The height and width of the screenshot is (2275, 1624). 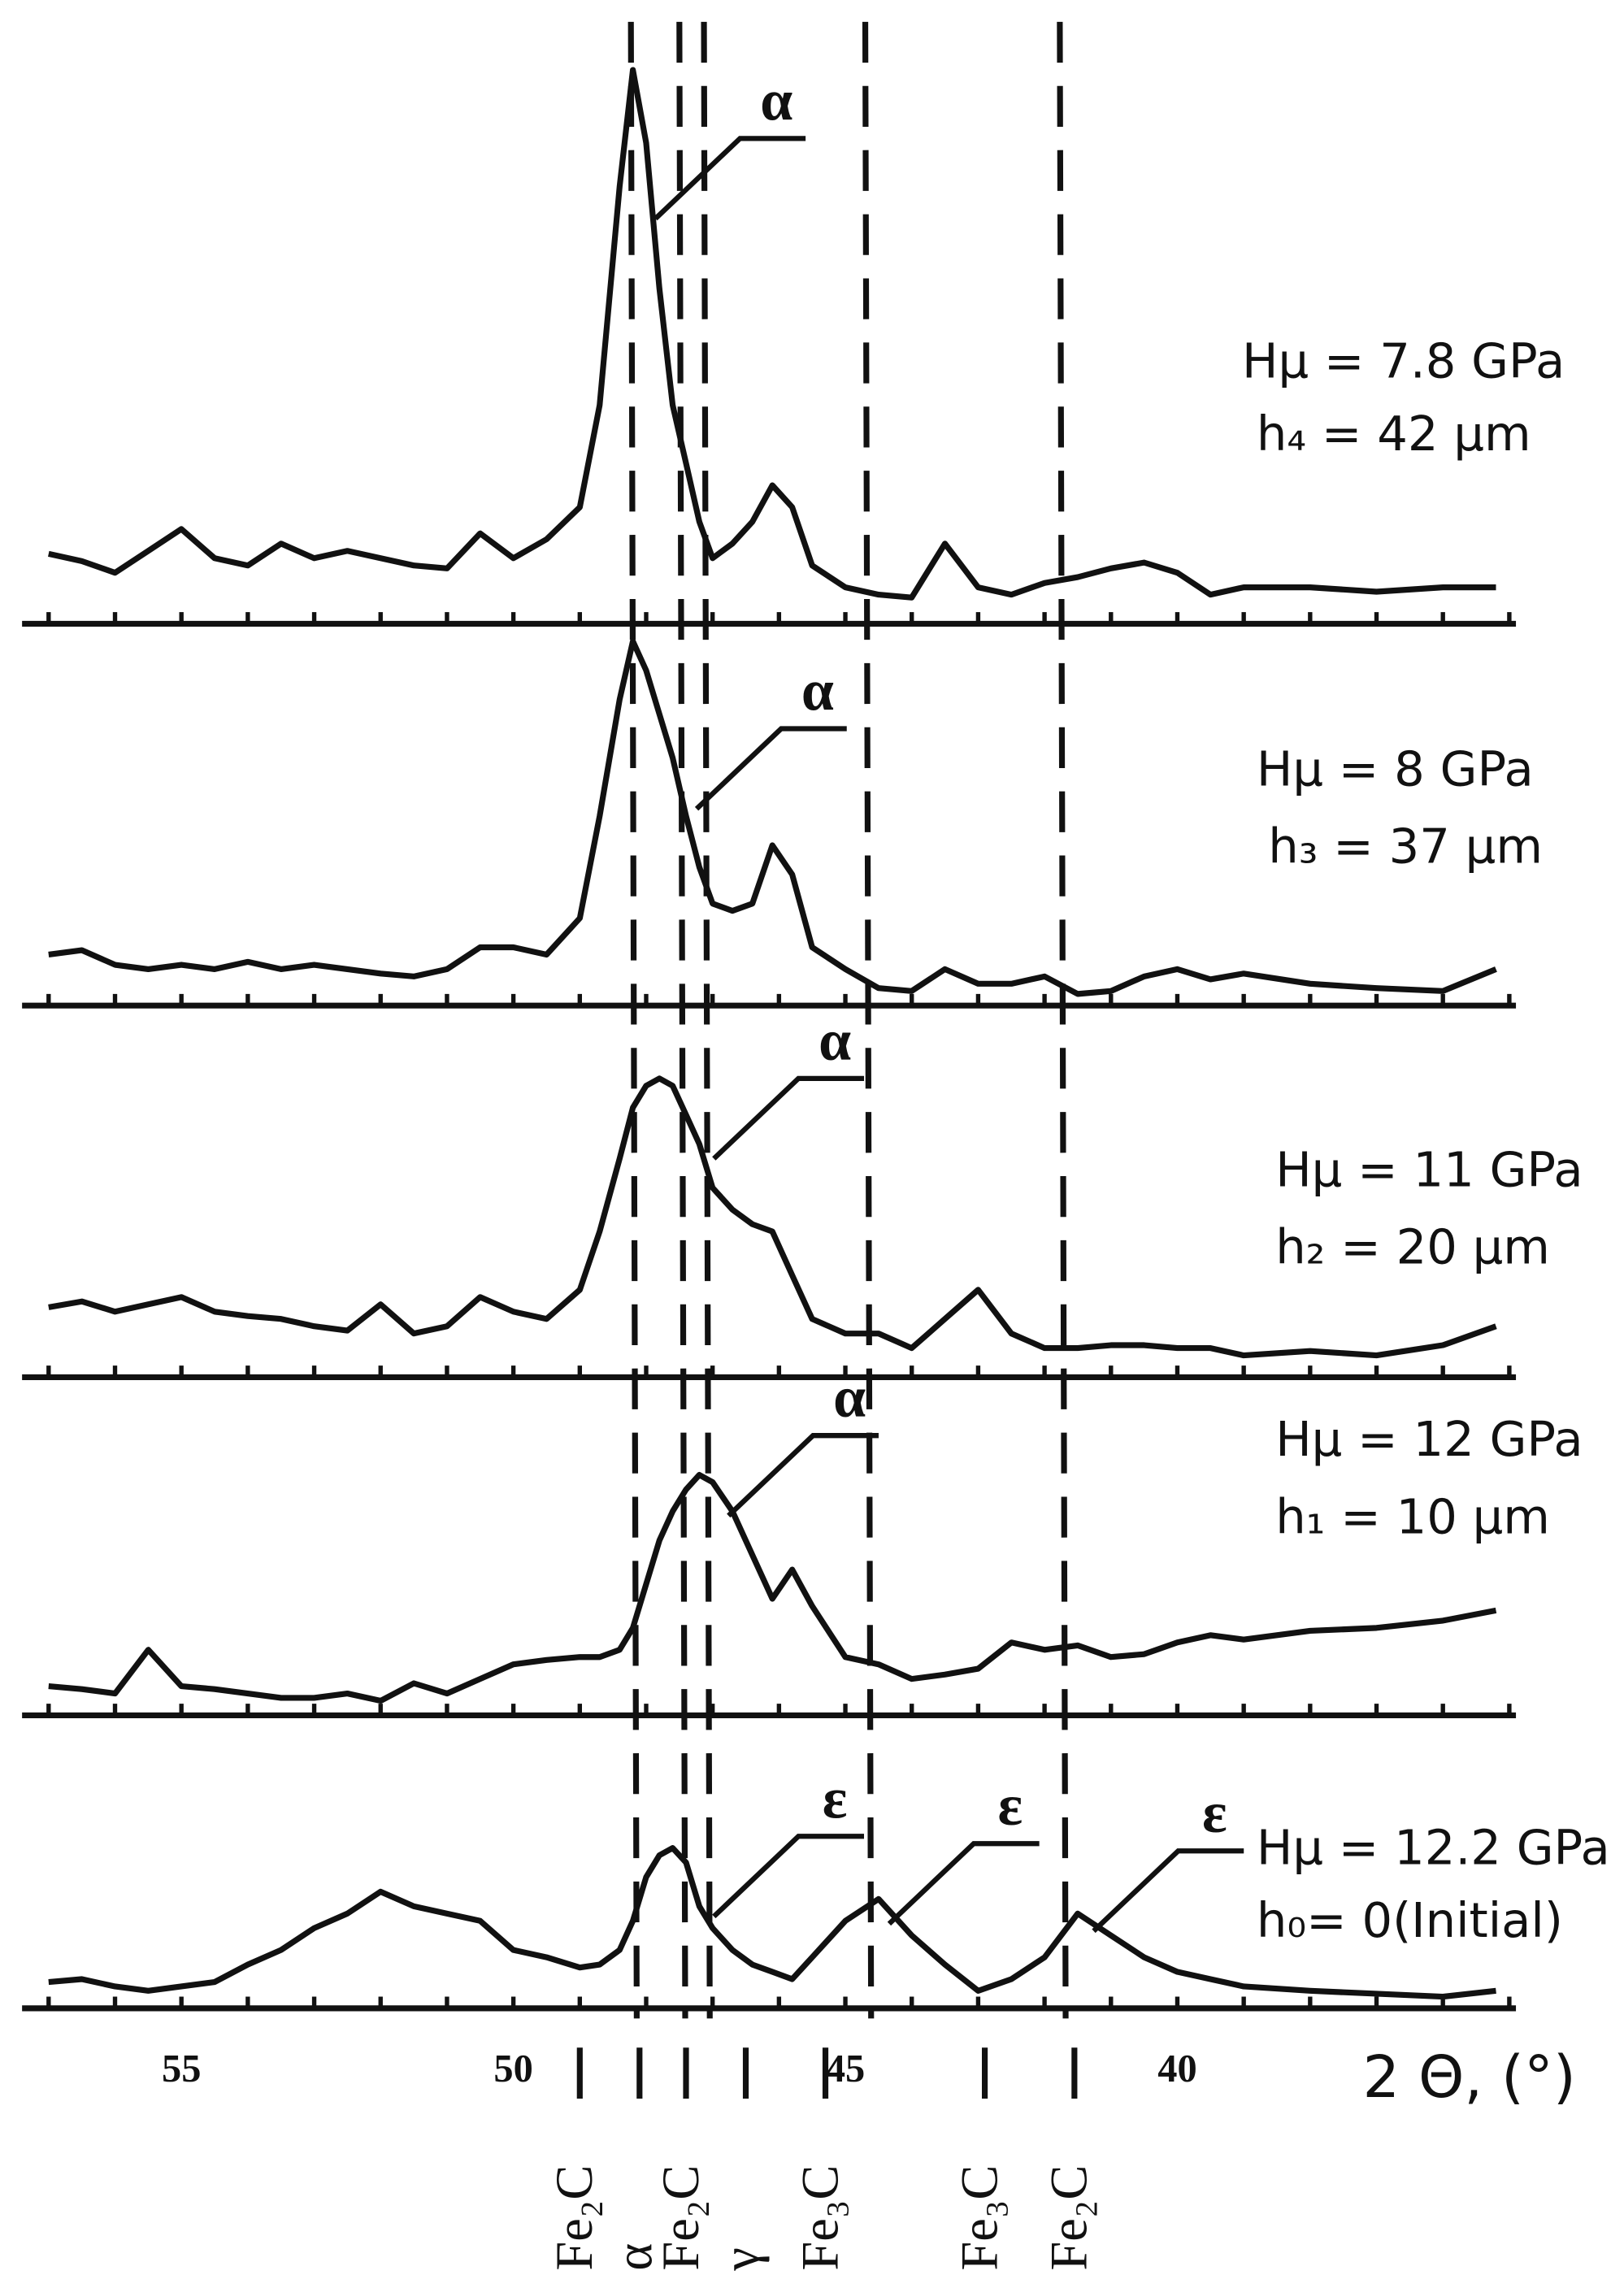 I want to click on hardness-label: Hμ = 12.2 GPa, so click(x=1433, y=1847).